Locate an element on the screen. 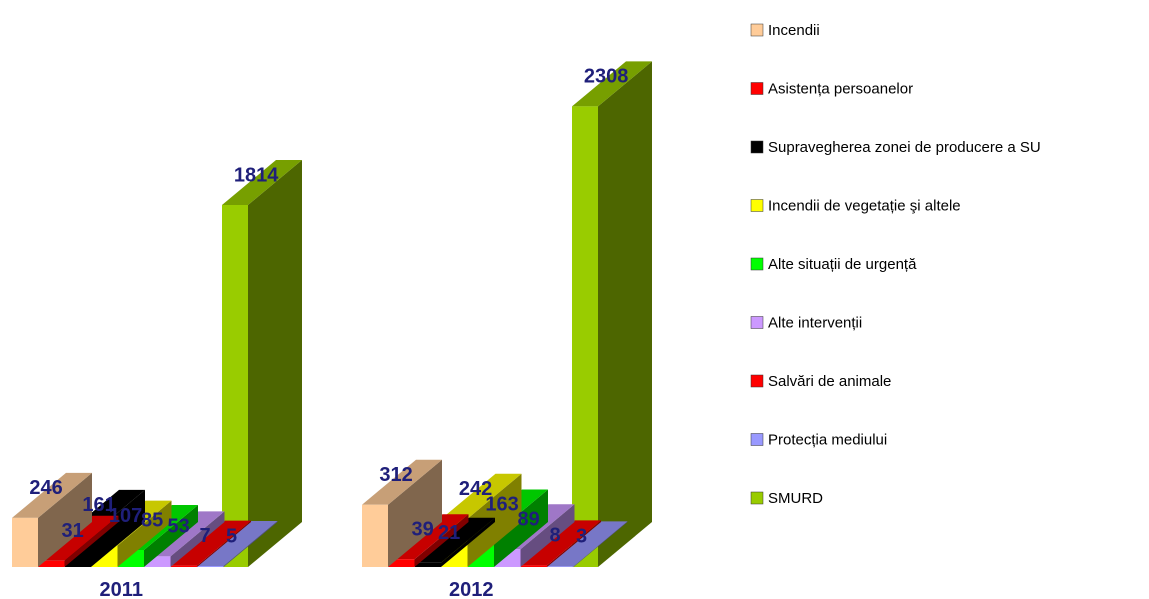 The image size is (1149, 599). value-label: 89 is located at coordinates (528, 519).